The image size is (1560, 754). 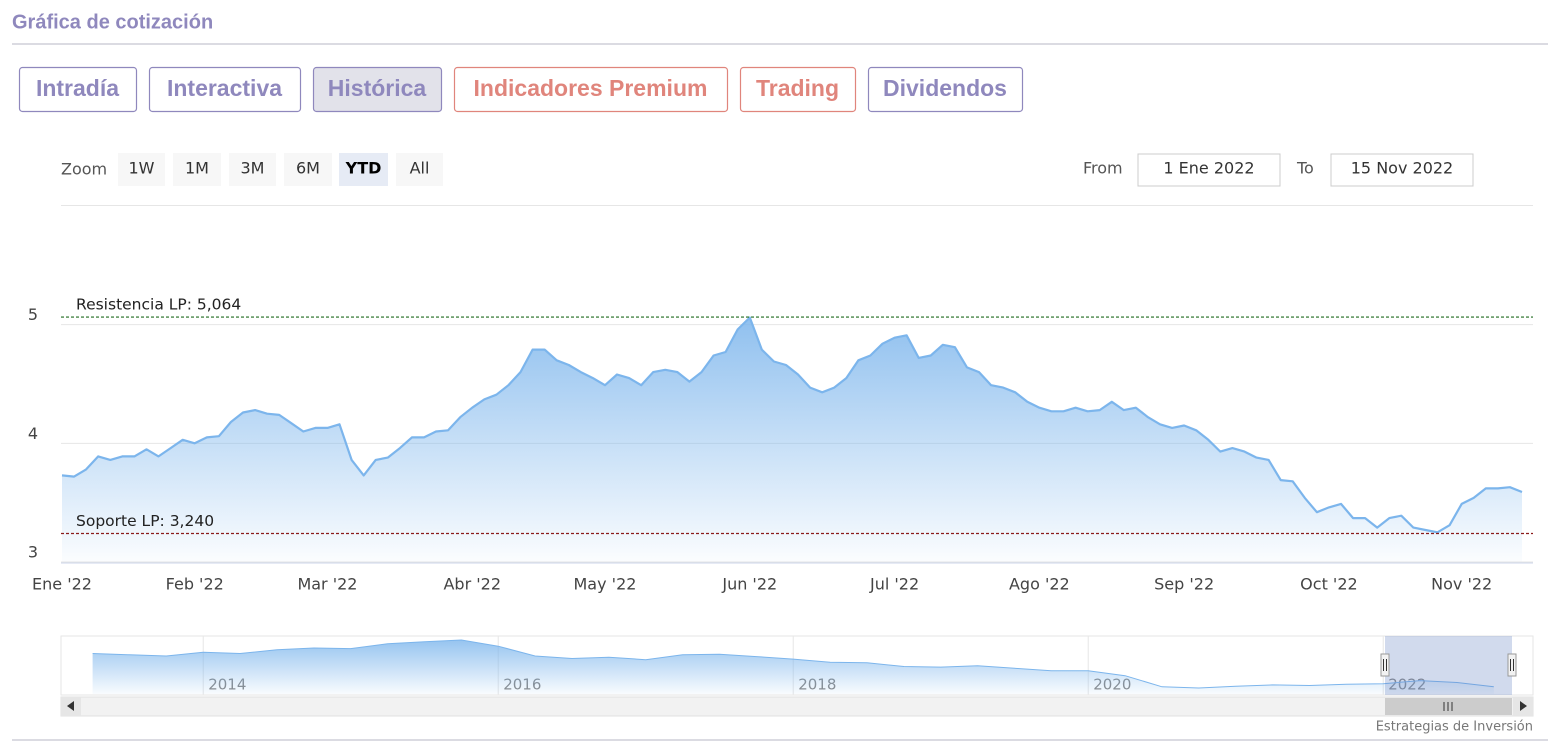 I want to click on tab-label: Trading, so click(x=797, y=88).